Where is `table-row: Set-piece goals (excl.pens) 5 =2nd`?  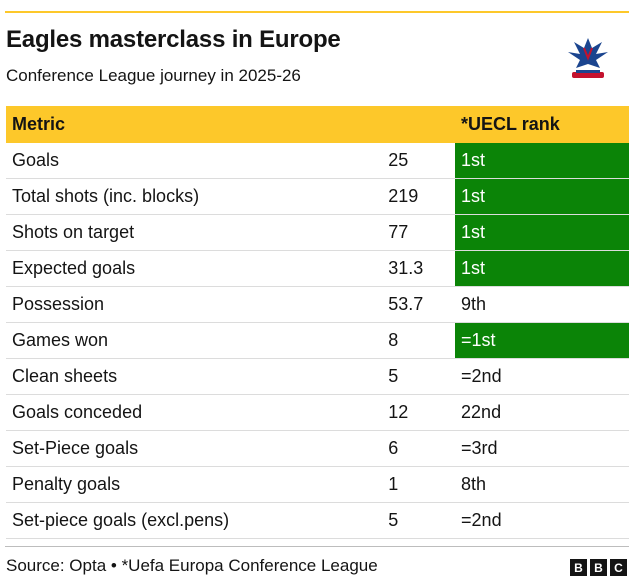 table-row: Set-piece goals (excl.pens) 5 =2nd is located at coordinates (317, 520).